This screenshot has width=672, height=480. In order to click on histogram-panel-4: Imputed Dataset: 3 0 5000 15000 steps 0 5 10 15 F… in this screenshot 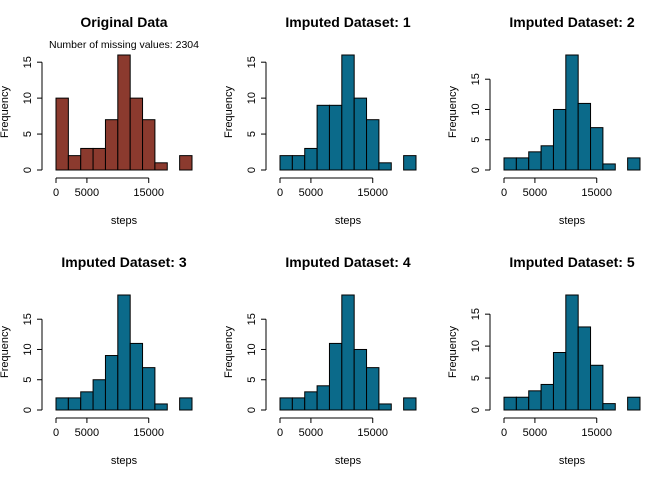, I will do `click(96, 360)`.